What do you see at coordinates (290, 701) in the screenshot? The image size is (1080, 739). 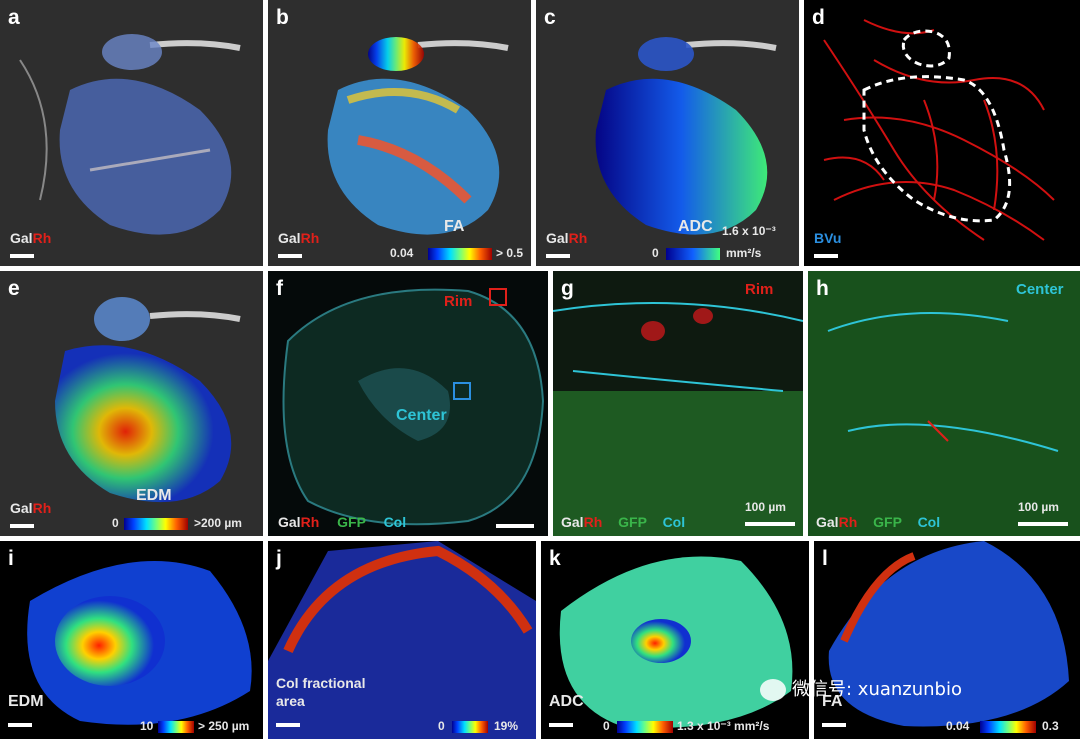 I see `metric-label-line2: area` at bounding box center [290, 701].